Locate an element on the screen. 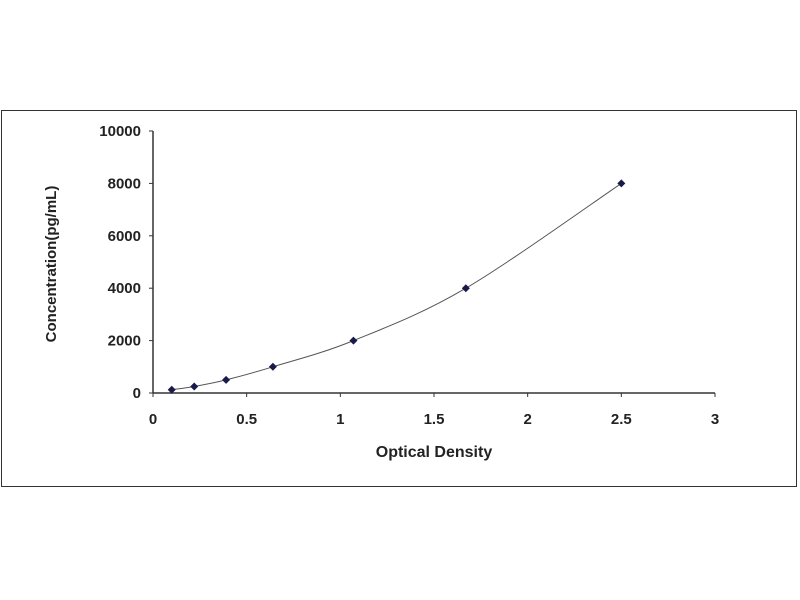 The height and width of the screenshot is (600, 800). x-tick-label: 0 is located at coordinates (153, 419).